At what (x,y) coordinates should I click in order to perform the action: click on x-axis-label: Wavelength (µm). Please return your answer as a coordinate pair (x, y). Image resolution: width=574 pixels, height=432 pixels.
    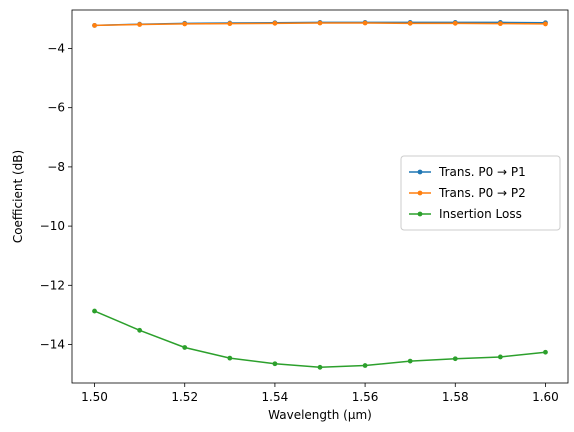
    Looking at the image, I should click on (320, 415).